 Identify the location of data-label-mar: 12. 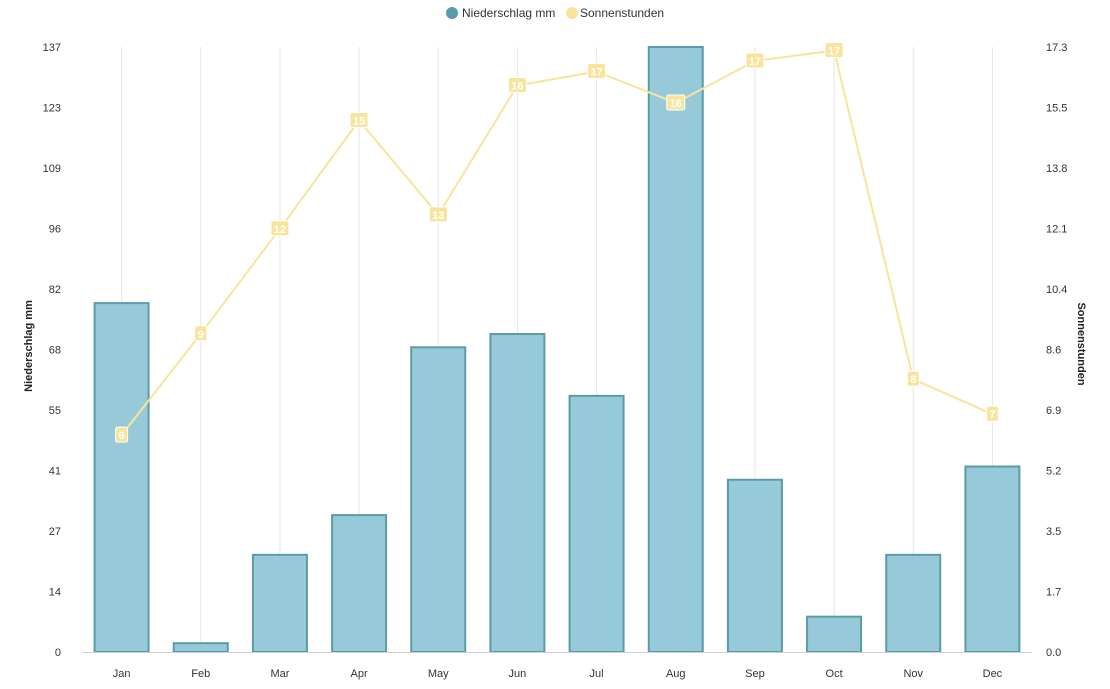
(280, 230).